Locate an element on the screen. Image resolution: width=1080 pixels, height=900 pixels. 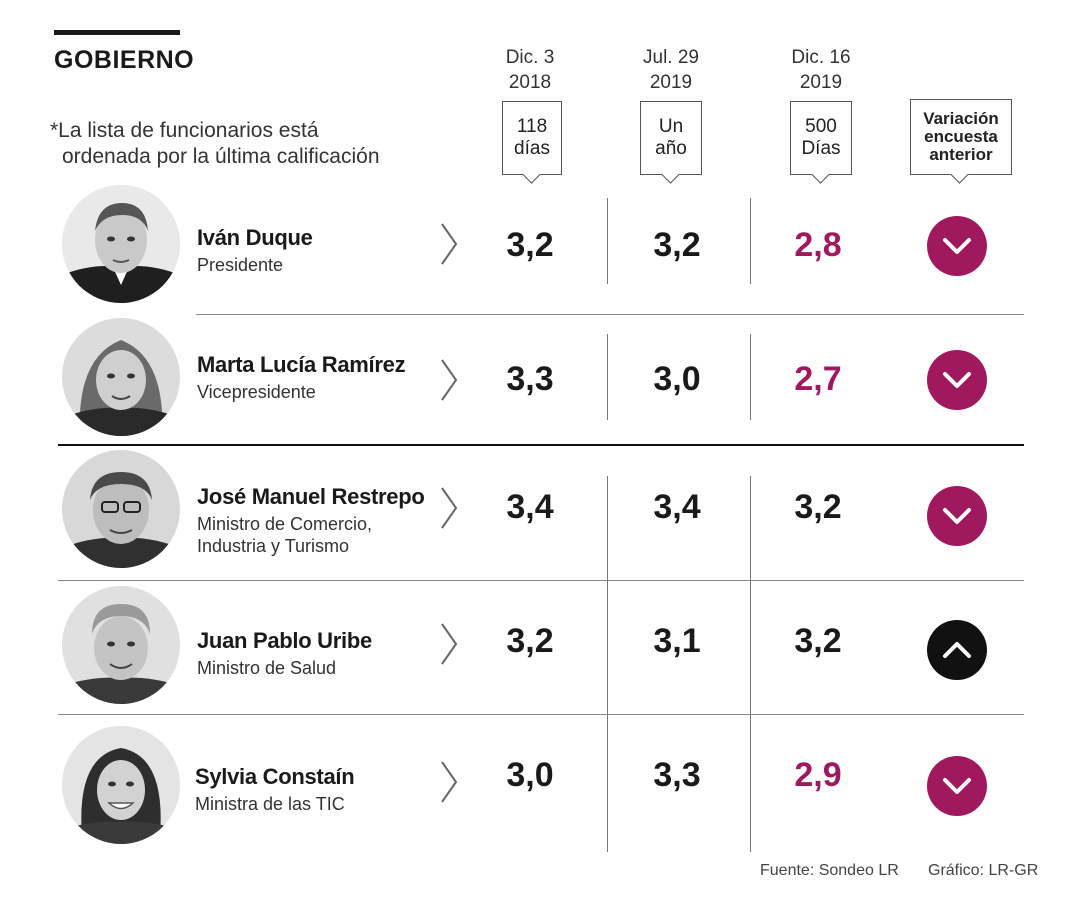
graphic-credit: Gráfico: LR-GR is located at coordinates (983, 870).